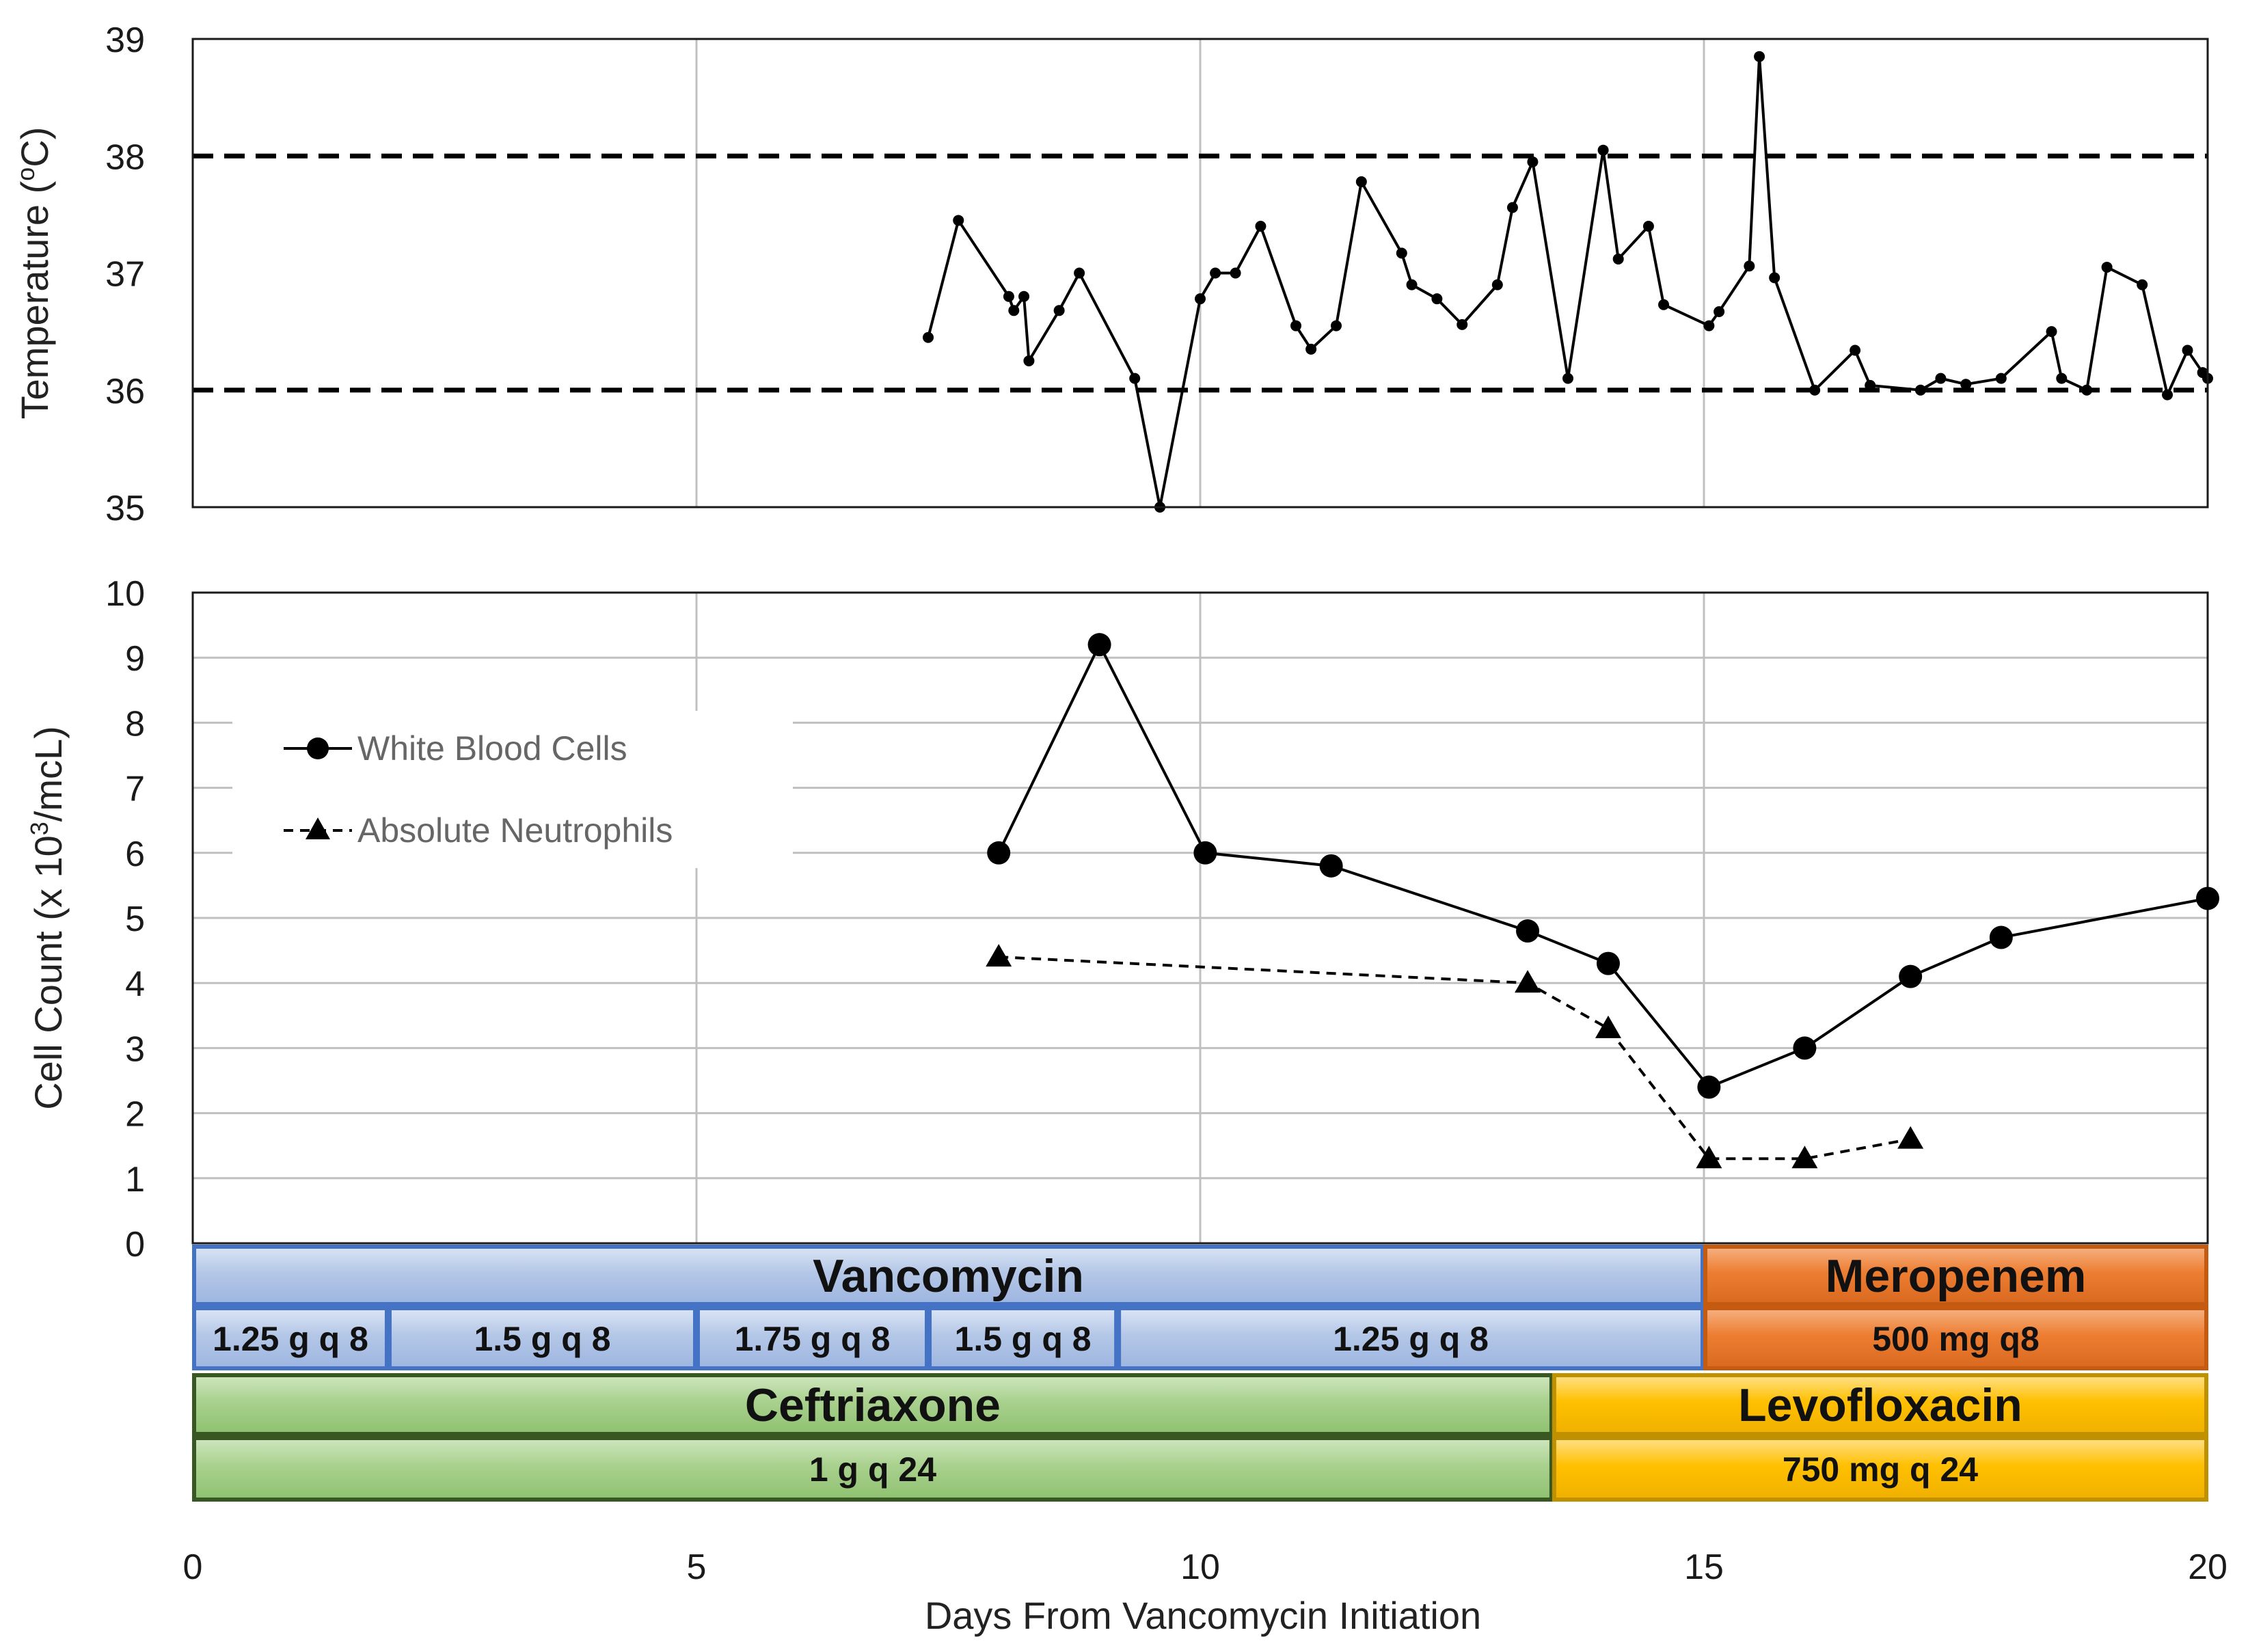  I want to click on legend-label-absolute-neutrophils: Absolute Neutrophils, so click(515, 830).